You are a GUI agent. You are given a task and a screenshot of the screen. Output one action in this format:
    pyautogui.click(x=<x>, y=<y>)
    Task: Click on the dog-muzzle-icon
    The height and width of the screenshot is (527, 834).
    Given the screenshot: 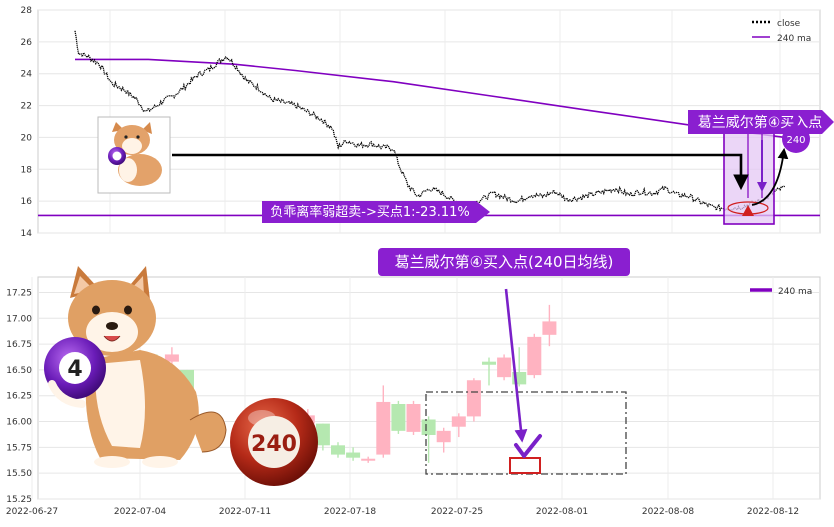 What is the action you would take?
    pyautogui.click(x=132, y=146)
    